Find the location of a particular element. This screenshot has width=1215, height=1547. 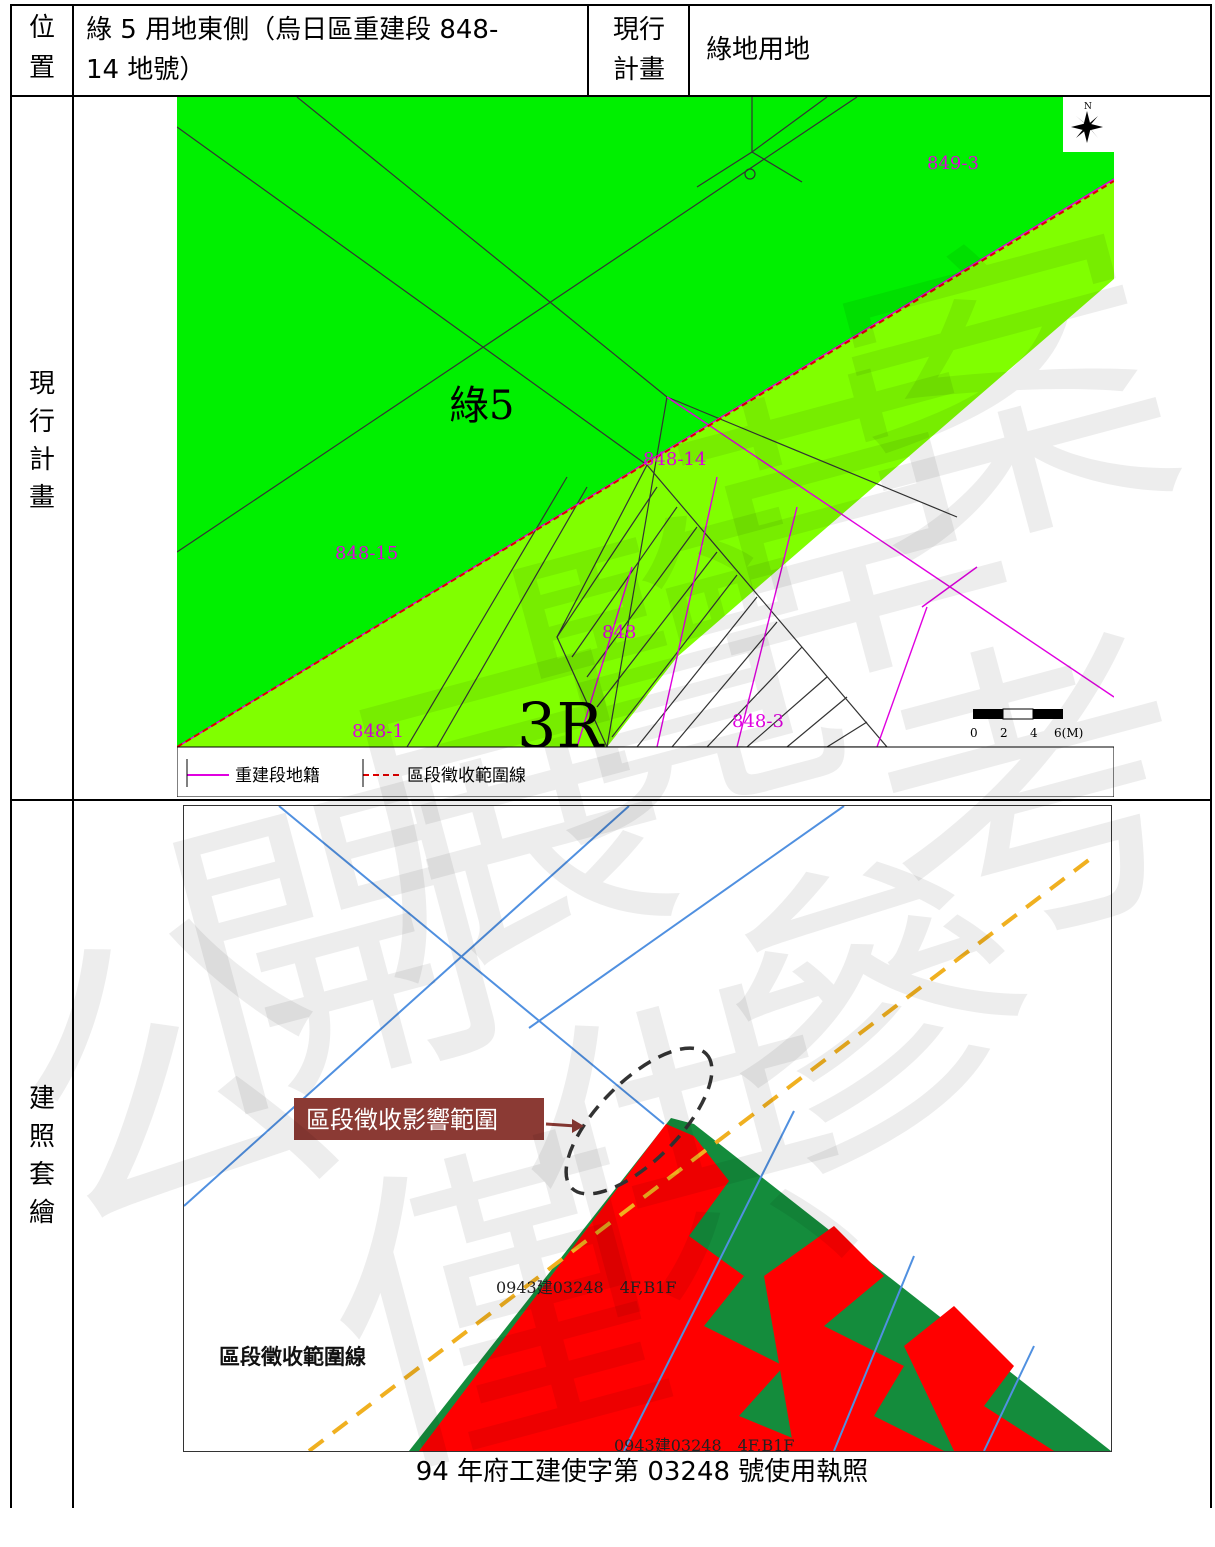

row-label-char: 行 is located at coordinates (41, 422).